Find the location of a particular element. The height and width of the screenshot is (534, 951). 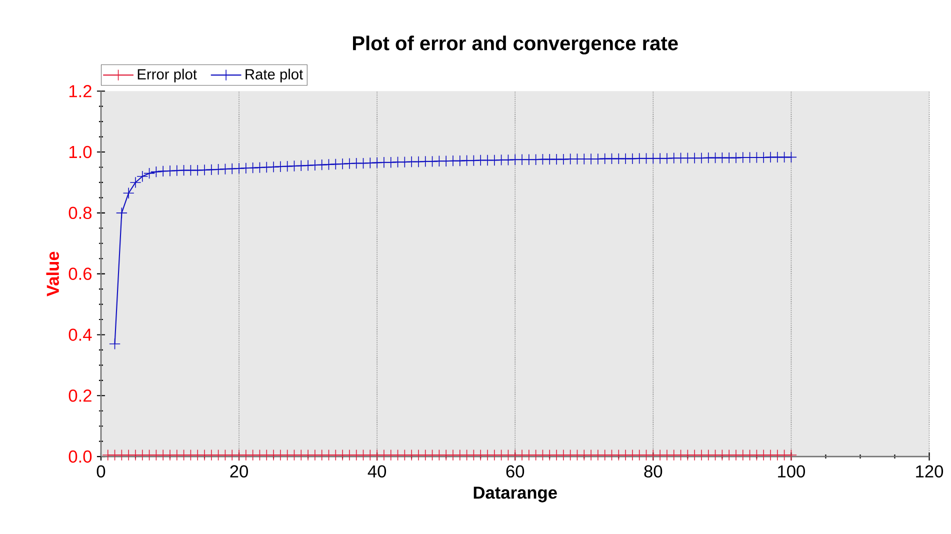

y-tick-label: 1.2 is located at coordinates (80, 91).